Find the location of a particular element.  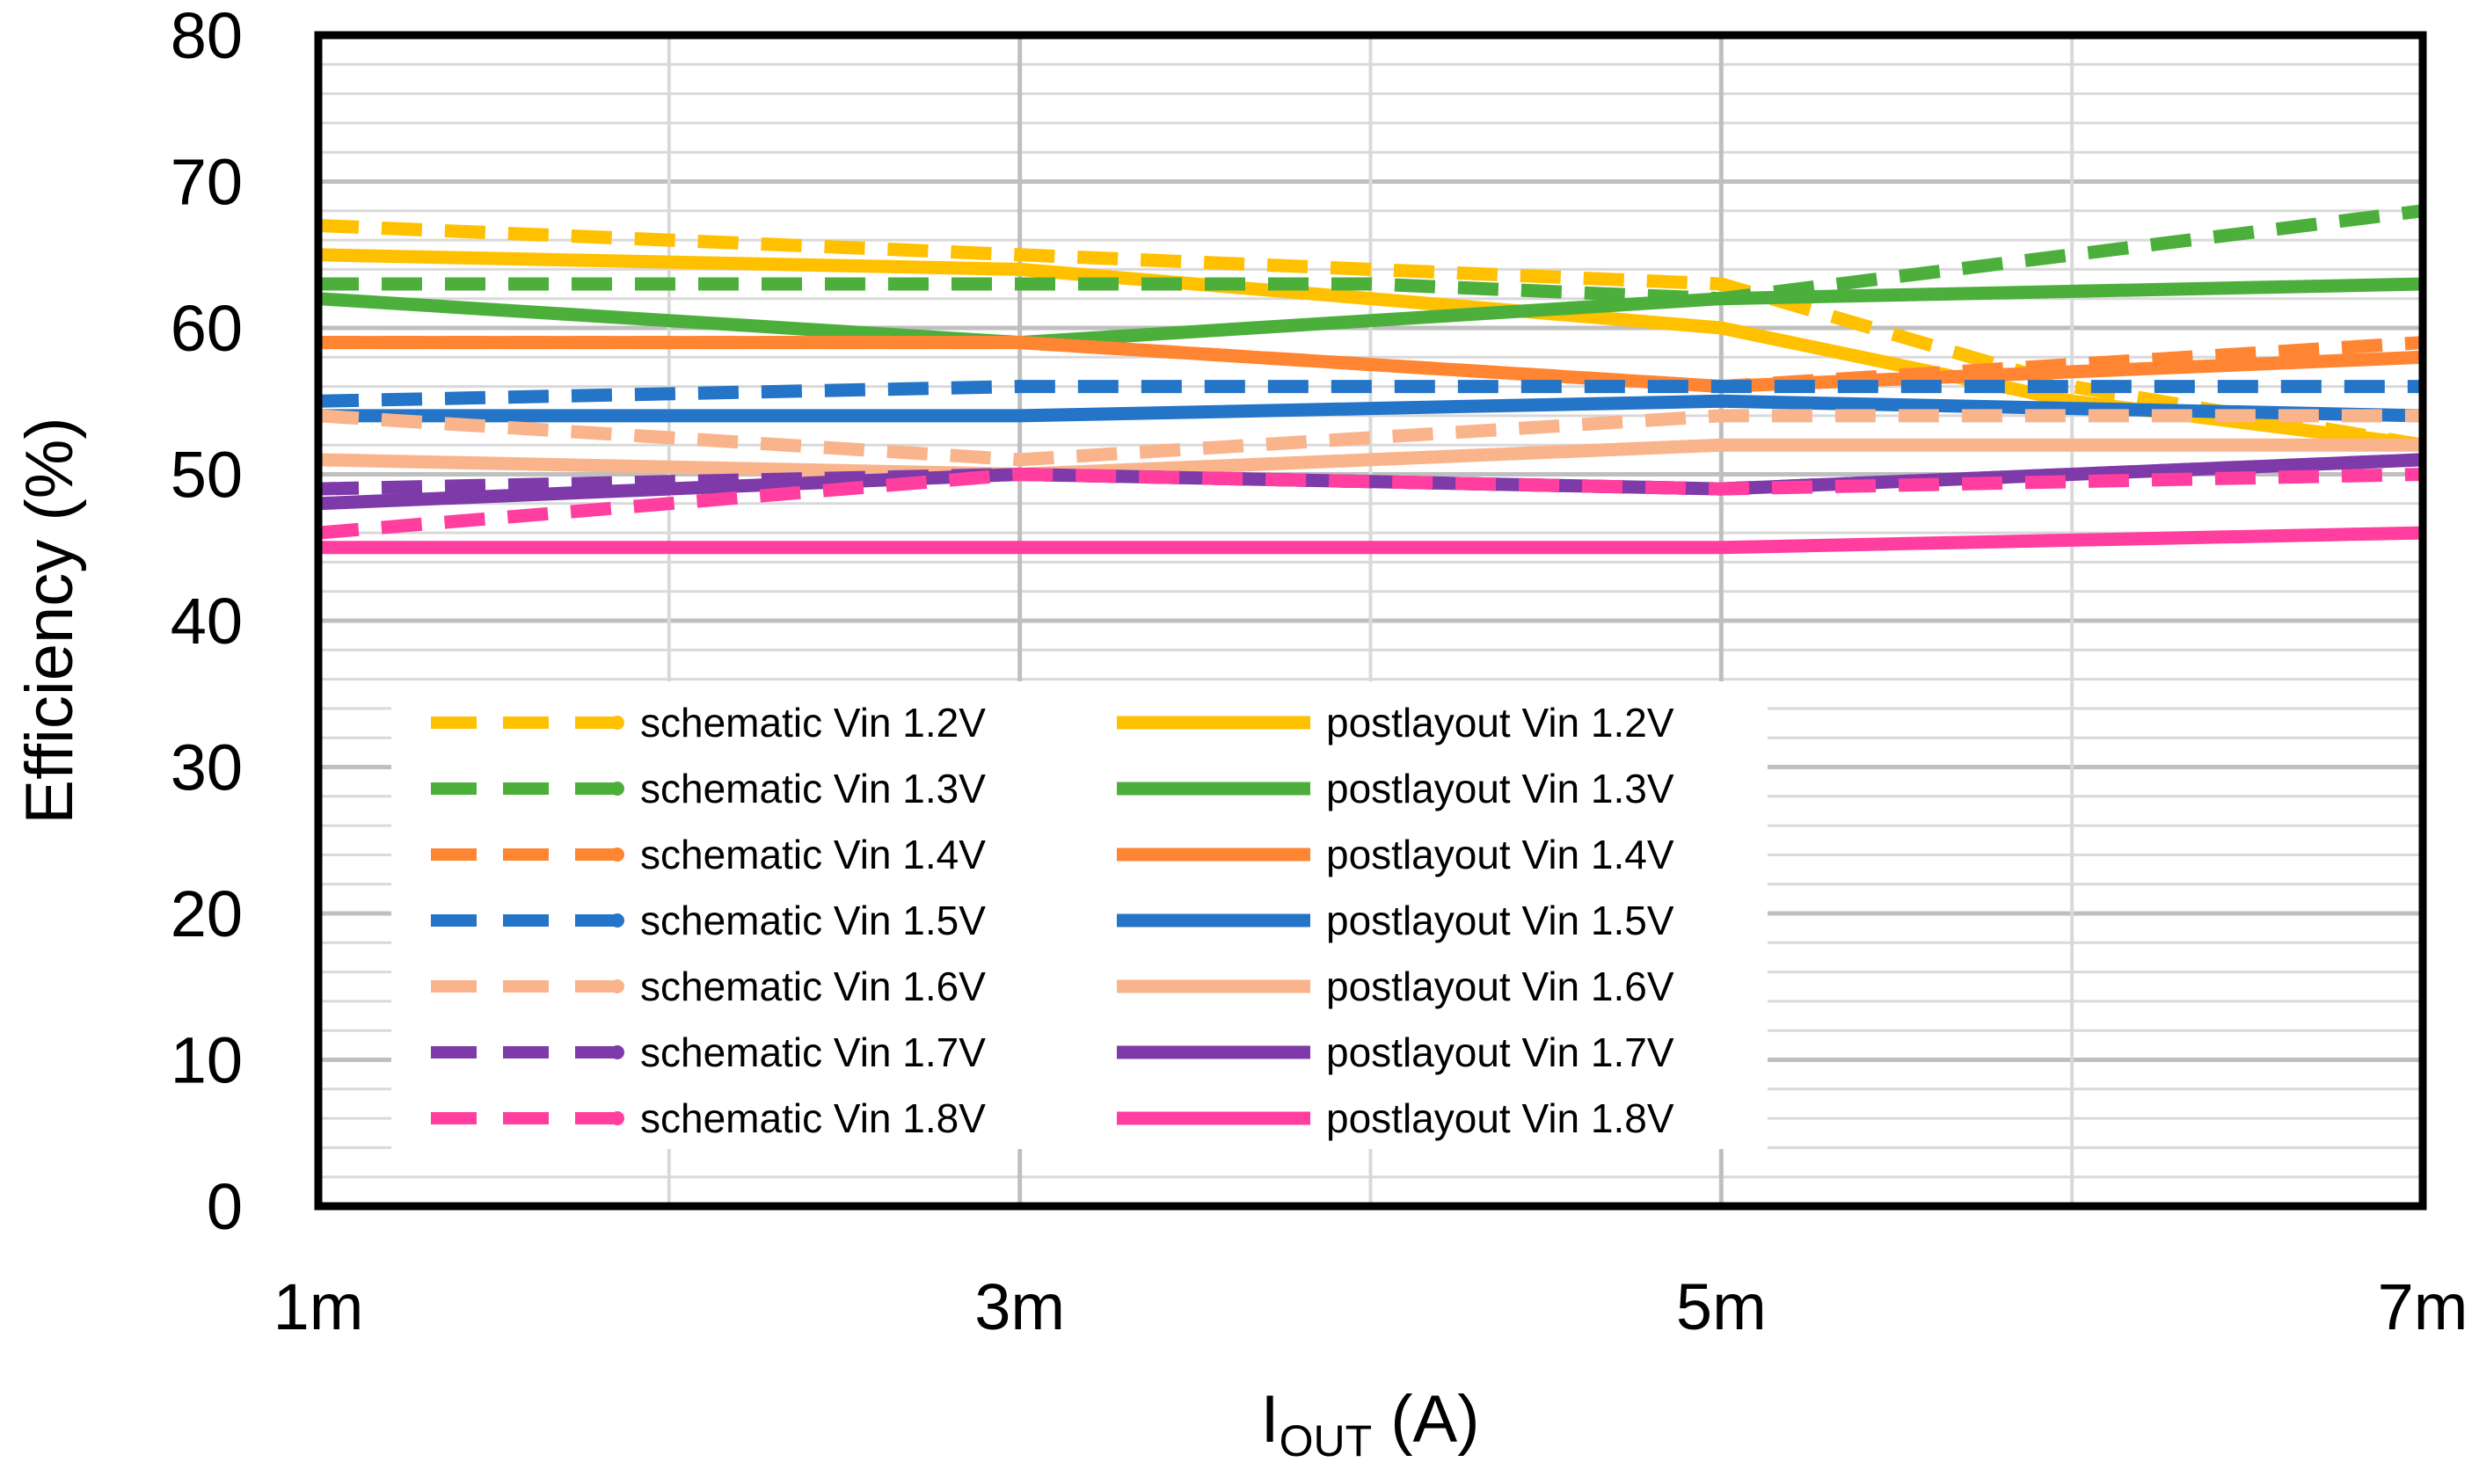

y-tick-label: 40 is located at coordinates (207, 621).